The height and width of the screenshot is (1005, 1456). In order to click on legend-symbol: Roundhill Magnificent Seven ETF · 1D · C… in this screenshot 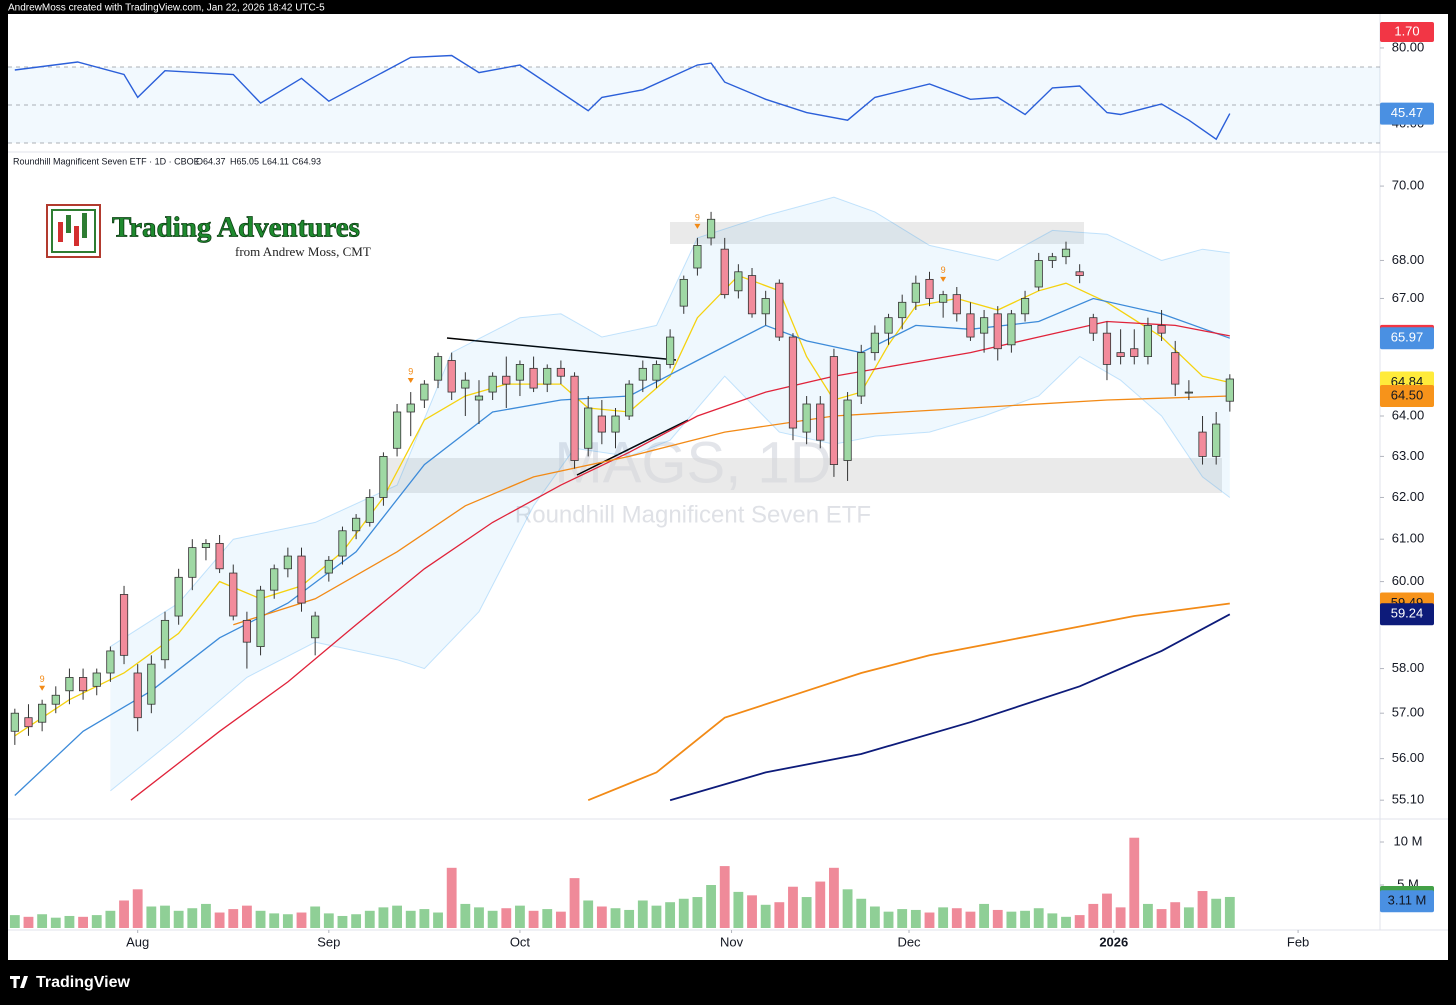, I will do `click(106, 161)`.